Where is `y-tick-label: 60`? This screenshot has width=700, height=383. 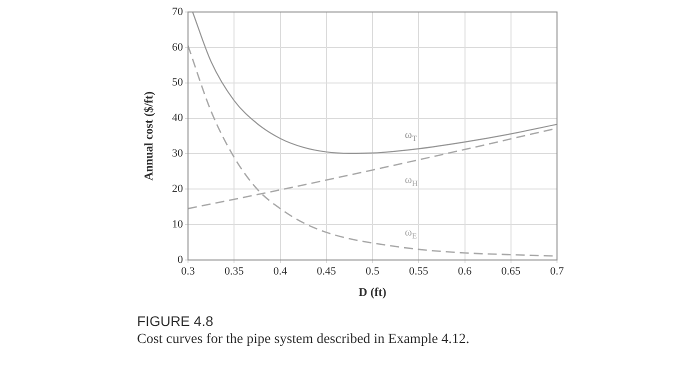
y-tick-label: 60 is located at coordinates (178, 47).